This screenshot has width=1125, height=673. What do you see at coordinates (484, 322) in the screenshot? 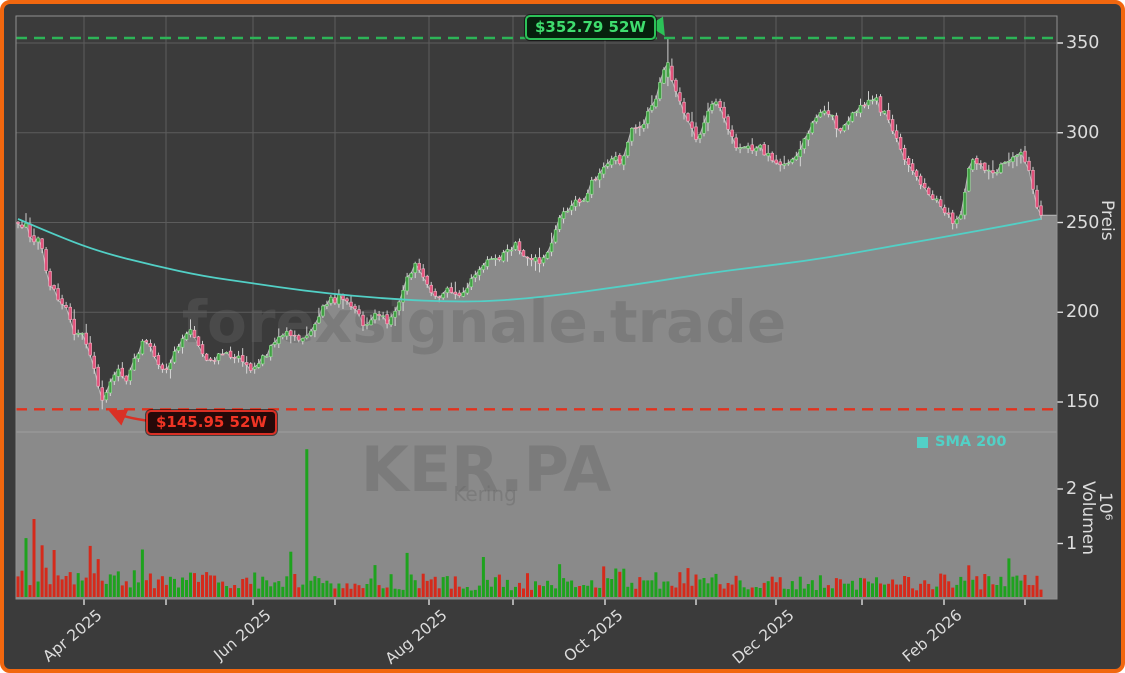
I see `site-watermark: forexsignale.trade` at bounding box center [484, 322].